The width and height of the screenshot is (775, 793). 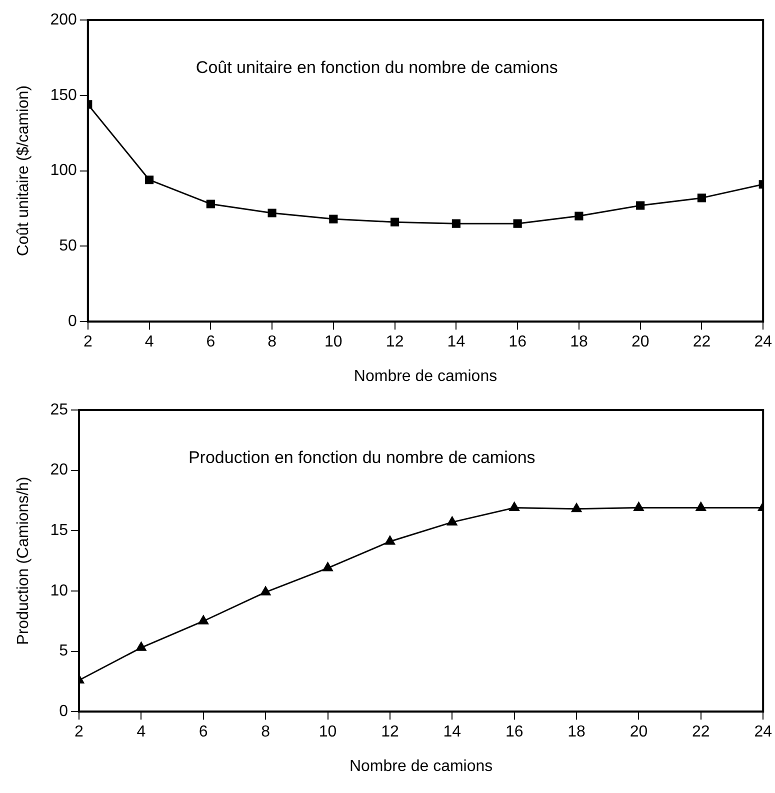 What do you see at coordinates (23, 170) in the screenshot?
I see `y-axis-title: Coût unitaire ($/camion)` at bounding box center [23, 170].